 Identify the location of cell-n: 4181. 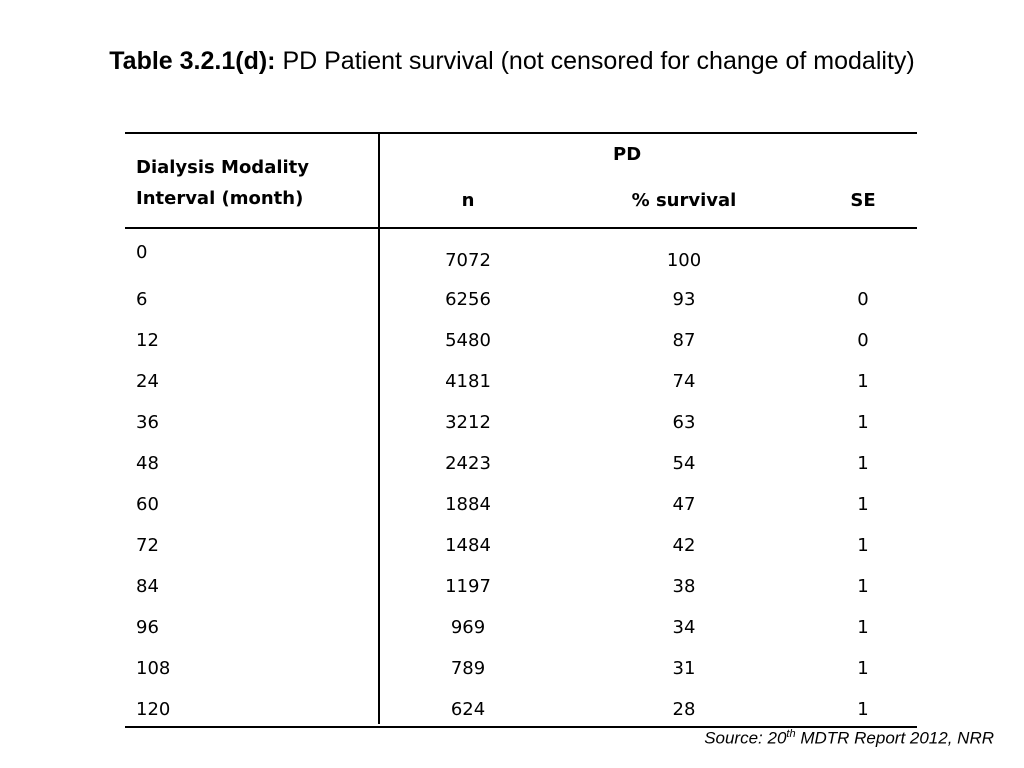
(468, 381).